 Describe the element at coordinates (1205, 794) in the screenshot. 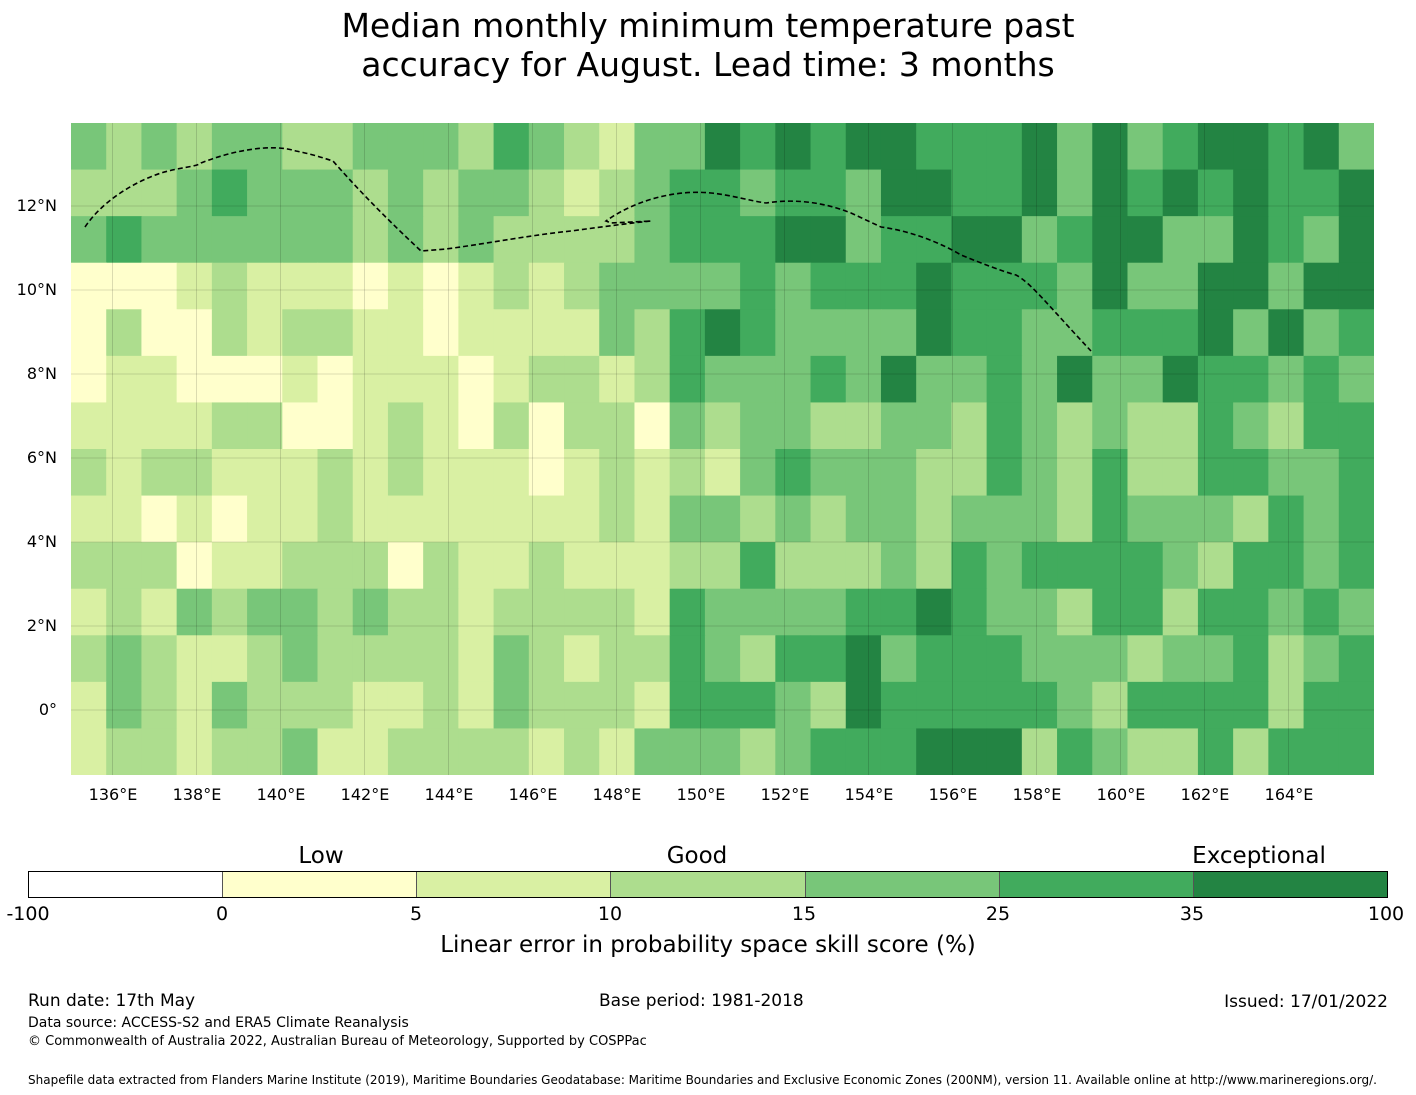

I see `lon-label-162e: 162°E` at that location.